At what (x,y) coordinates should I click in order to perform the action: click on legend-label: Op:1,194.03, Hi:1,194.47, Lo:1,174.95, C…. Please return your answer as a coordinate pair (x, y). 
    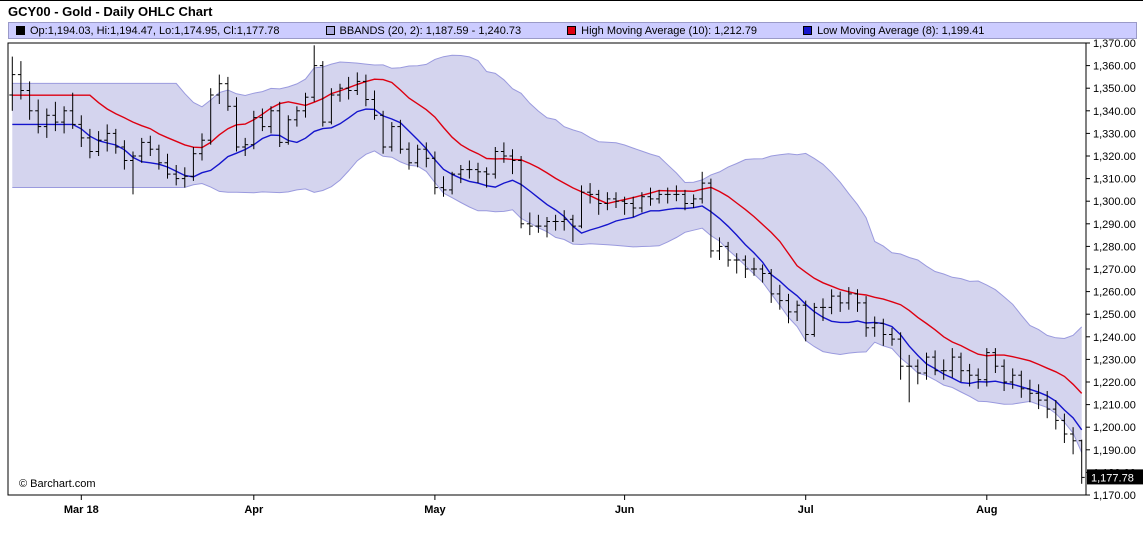
    Looking at the image, I should click on (155, 30).